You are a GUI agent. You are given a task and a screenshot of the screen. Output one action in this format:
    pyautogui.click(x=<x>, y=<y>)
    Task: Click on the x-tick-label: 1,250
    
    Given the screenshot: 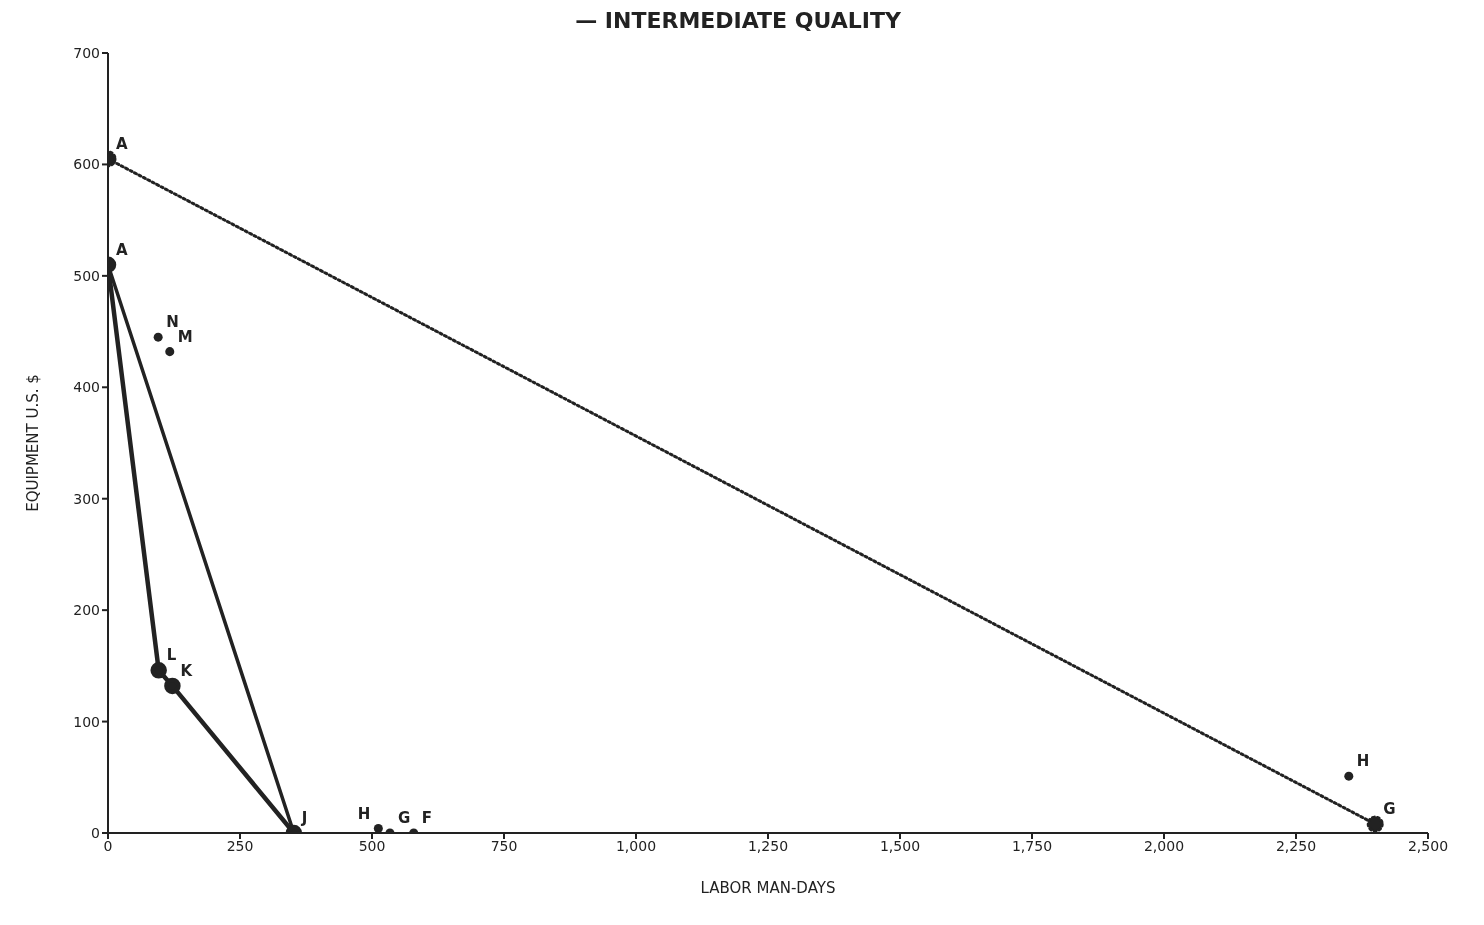 What is the action you would take?
    pyautogui.click(x=768, y=845)
    